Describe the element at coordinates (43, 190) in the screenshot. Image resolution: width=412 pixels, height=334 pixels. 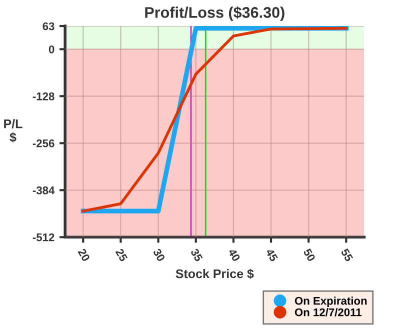
I see `y-tick-label: -384` at that location.